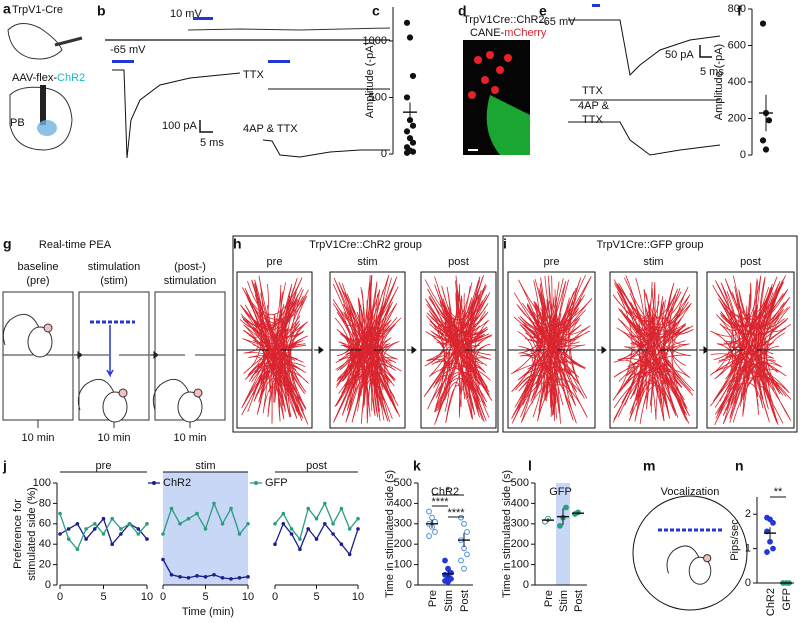 This screenshot has height=623, width=800. What do you see at coordinates (37, 10) in the screenshot?
I see `mouse-line: TrpV1-Cre` at bounding box center [37, 10].